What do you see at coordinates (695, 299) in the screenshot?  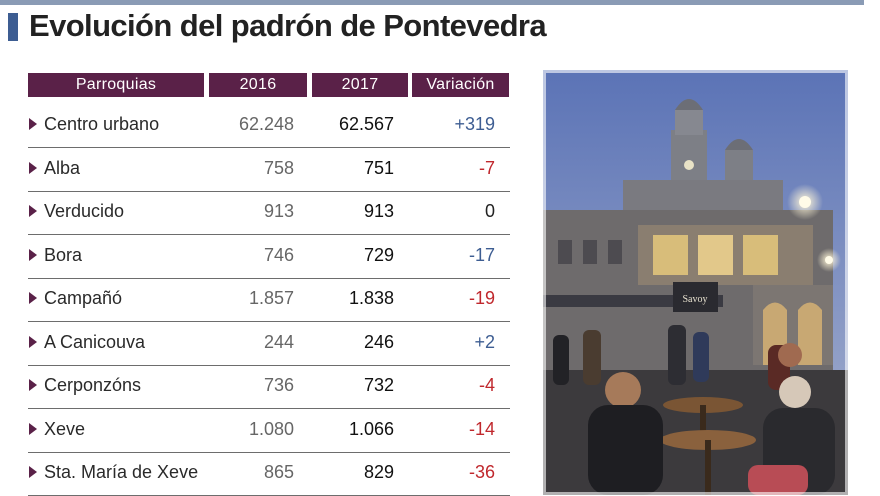 I see `savoy-sign-text: Savoy` at bounding box center [695, 299].